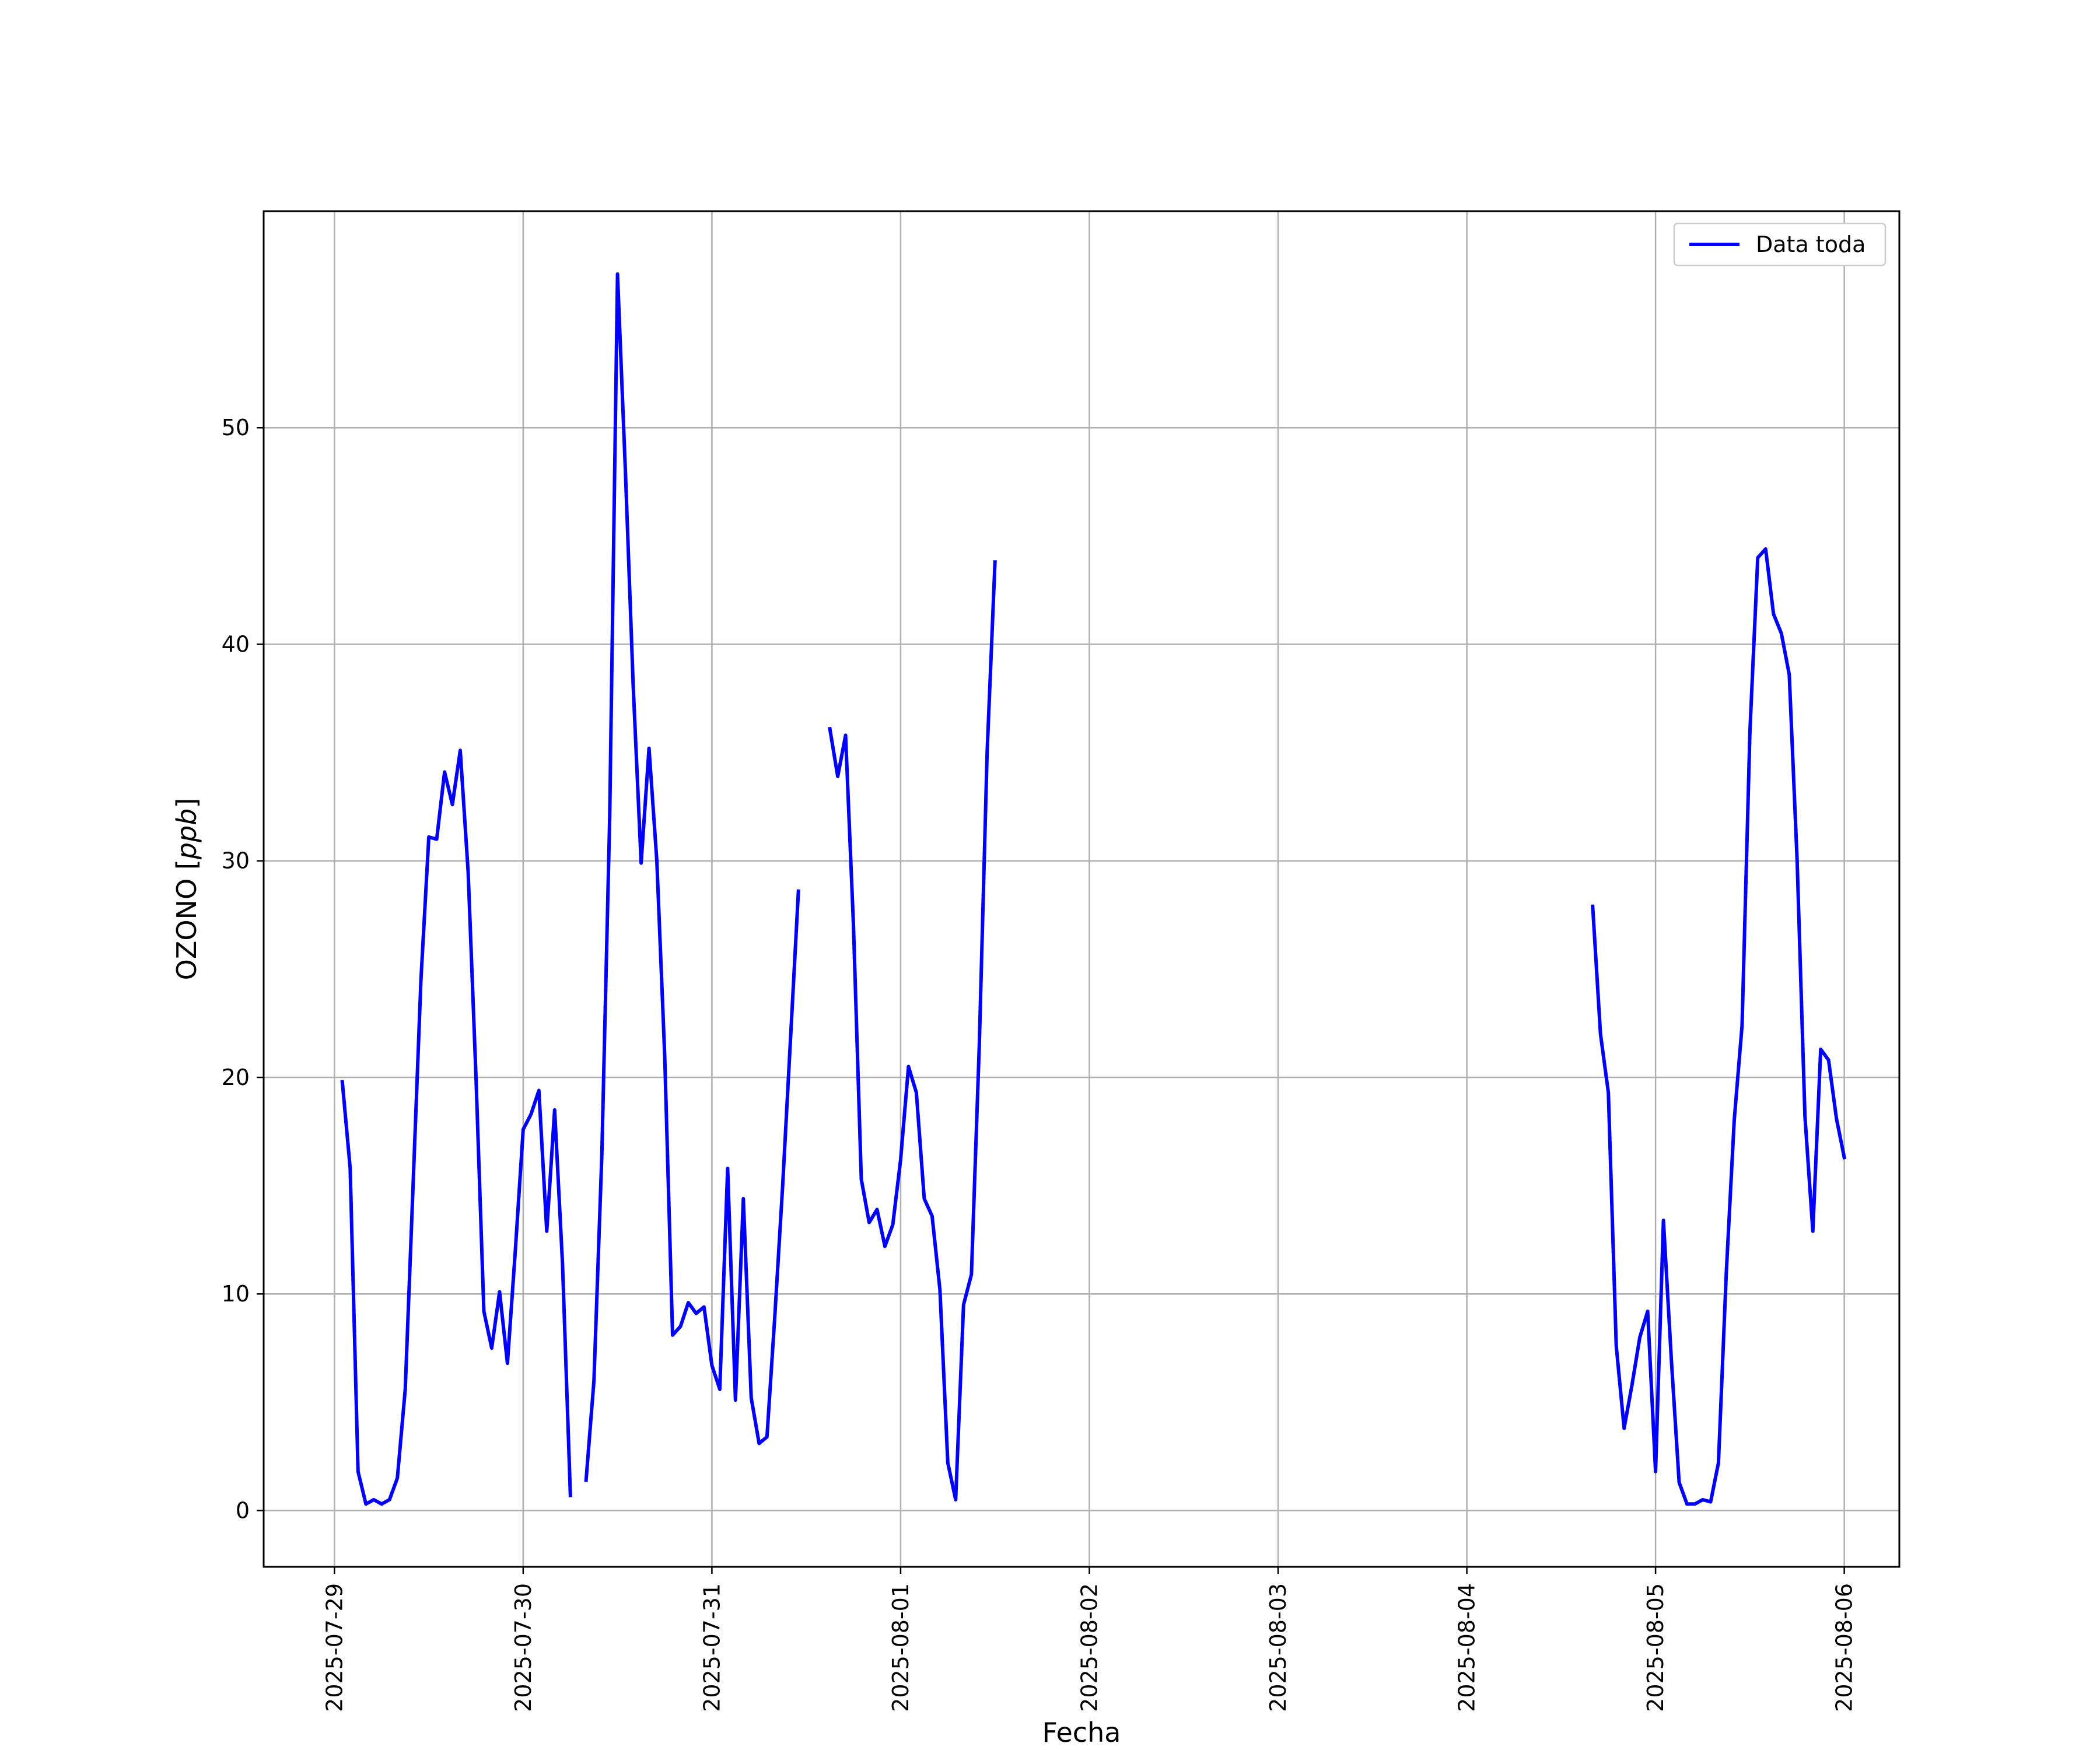  Describe the element at coordinates (711, 1647) in the screenshot. I see `x-tick-label: 2025-07-31` at that location.